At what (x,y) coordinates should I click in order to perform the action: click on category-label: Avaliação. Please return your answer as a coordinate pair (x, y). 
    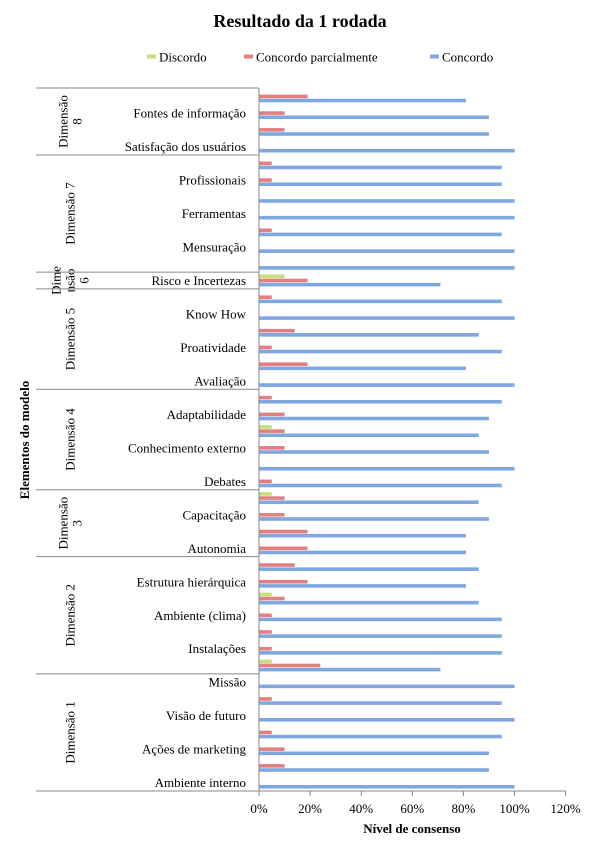
    Looking at the image, I should click on (220, 380).